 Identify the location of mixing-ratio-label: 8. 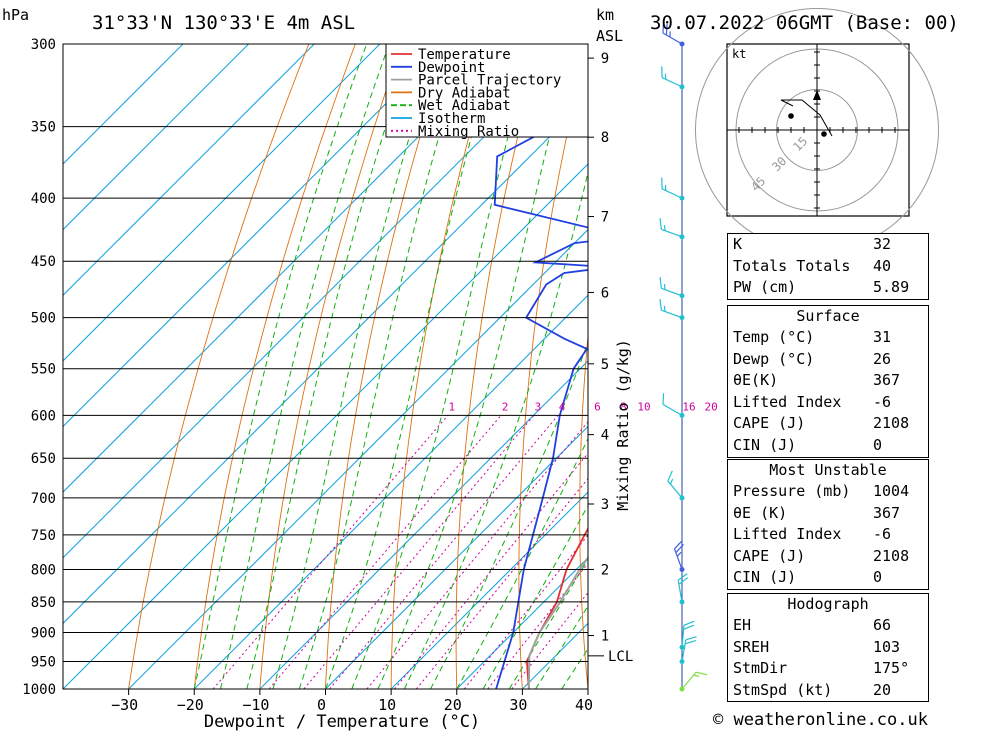
(623, 406).